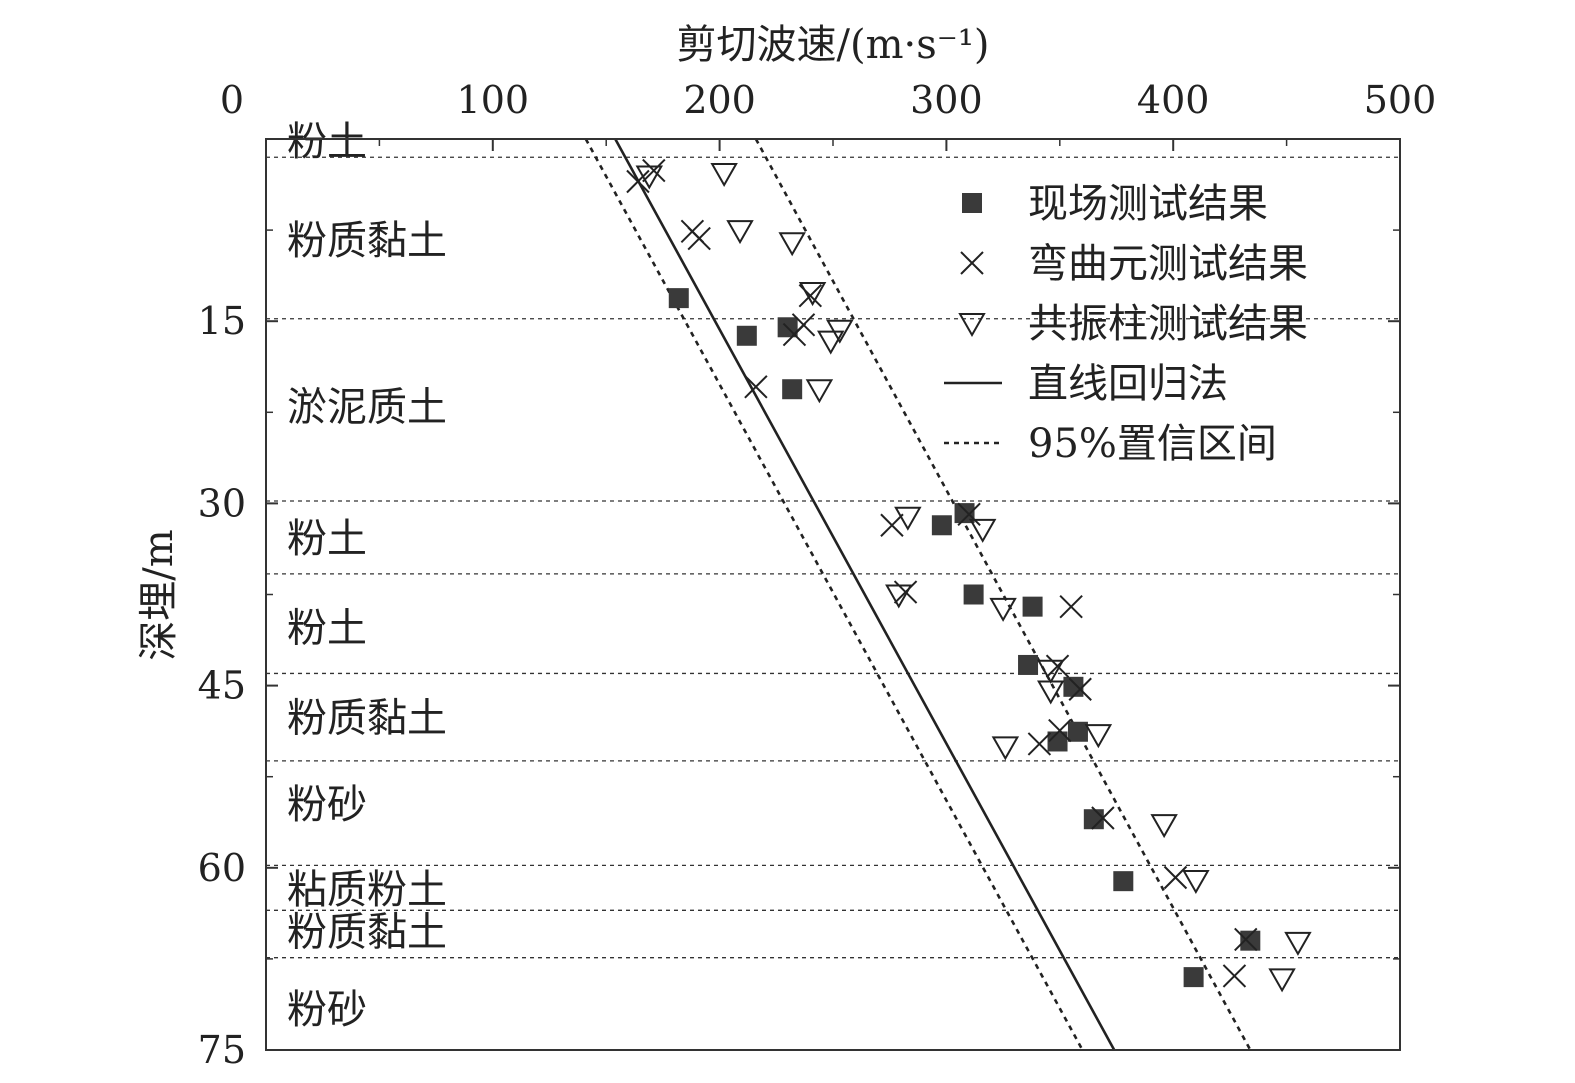 This screenshot has height=1083, width=1575. What do you see at coordinates (719, 100) in the screenshot?
I see `x-tick-label: 200` at bounding box center [719, 100].